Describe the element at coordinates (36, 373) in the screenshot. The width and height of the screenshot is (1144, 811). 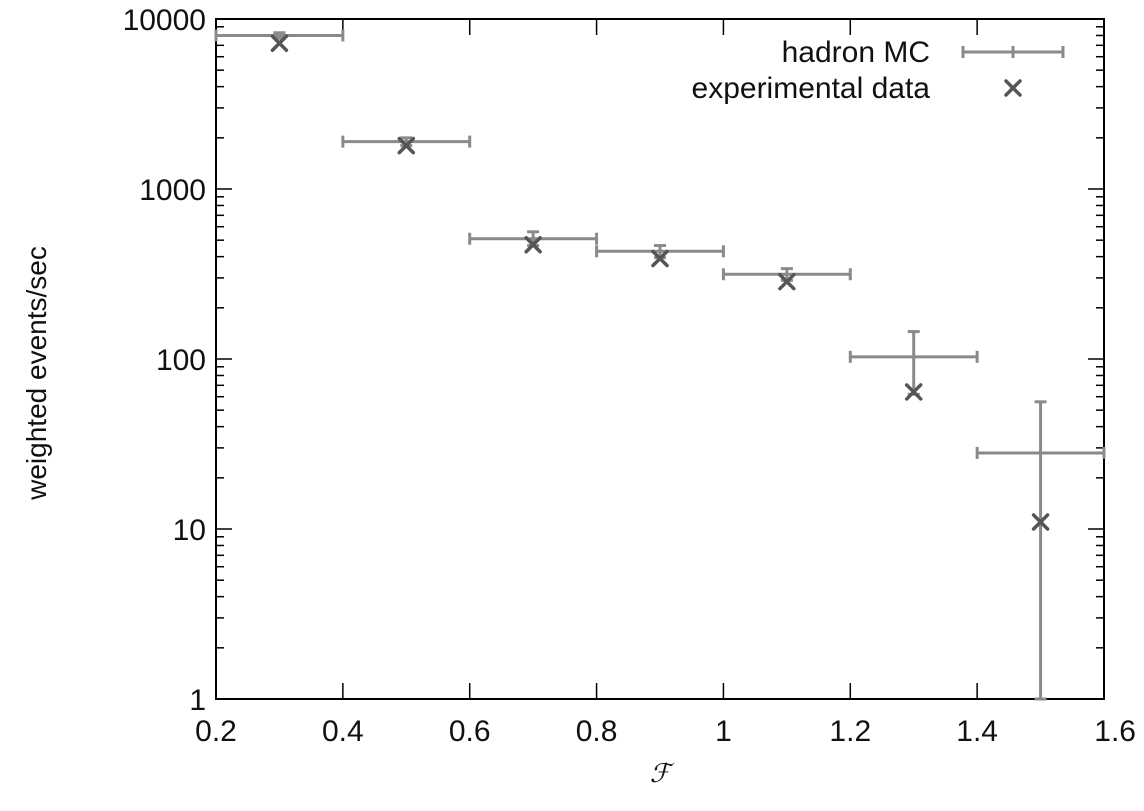
I see `y-axis-label: weighted events/sec` at that location.